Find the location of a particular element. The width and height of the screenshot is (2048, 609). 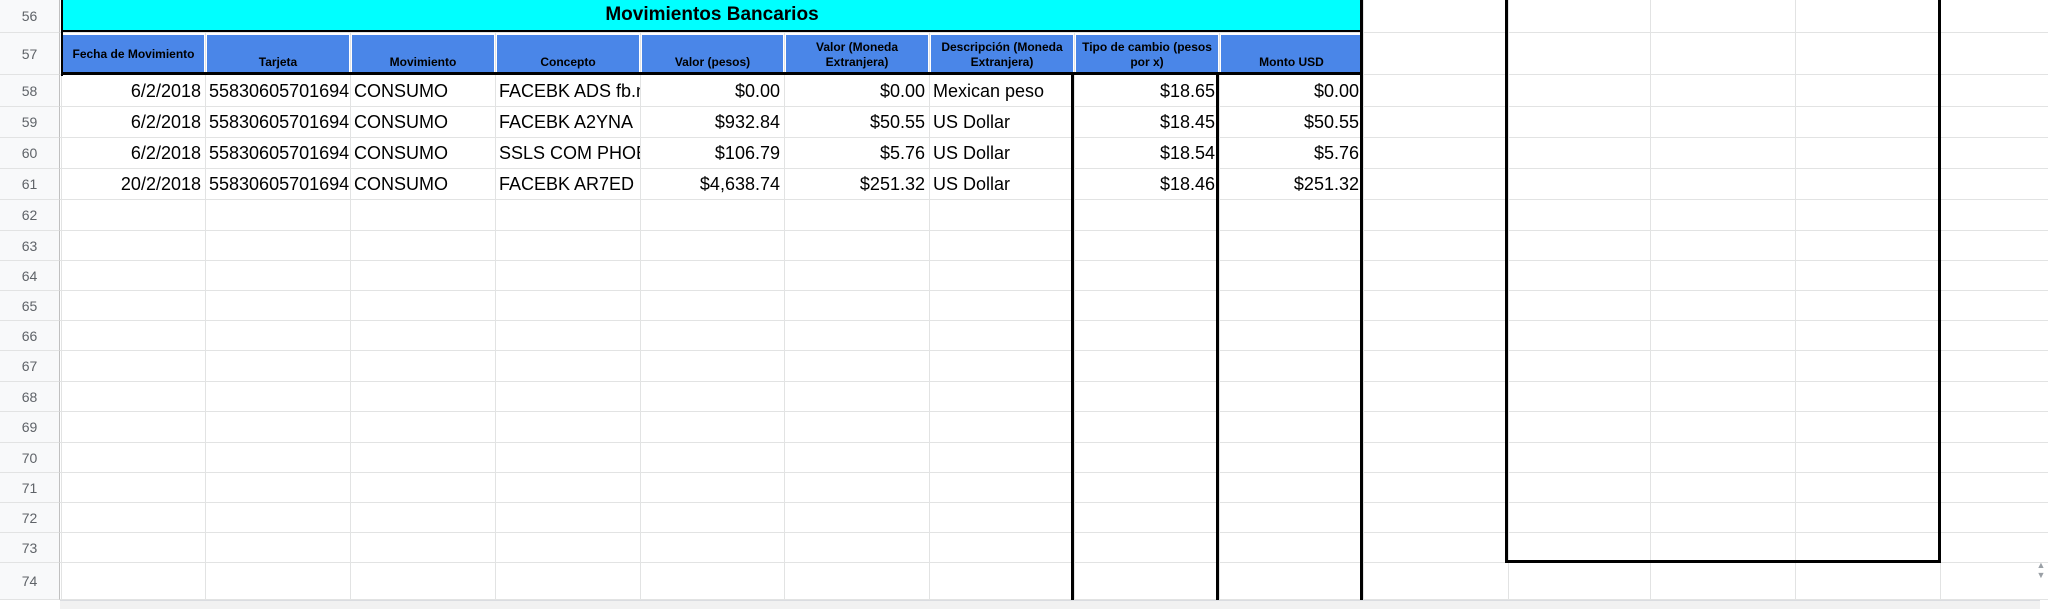

row-header: 65 is located at coordinates (30, 306).